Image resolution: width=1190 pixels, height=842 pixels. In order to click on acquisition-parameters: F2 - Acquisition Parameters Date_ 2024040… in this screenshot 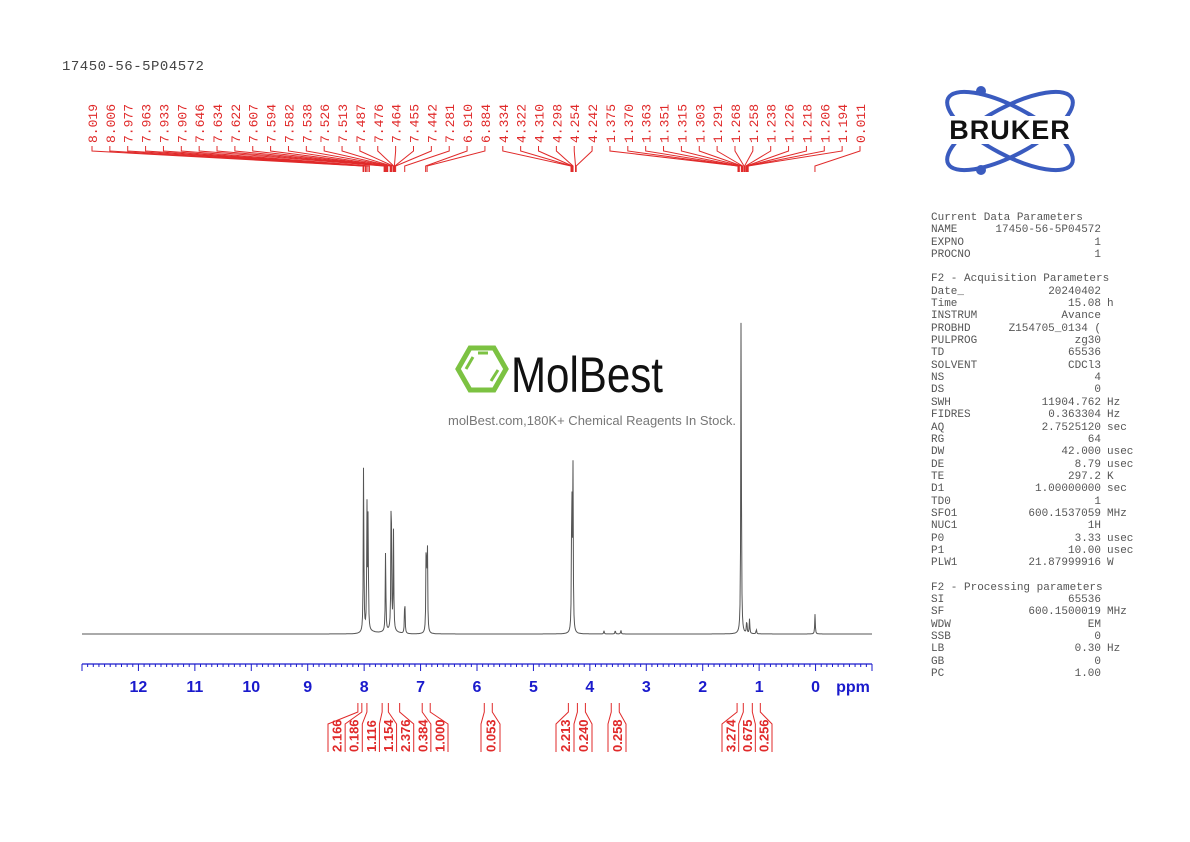, I will do `click(1032, 421)`.